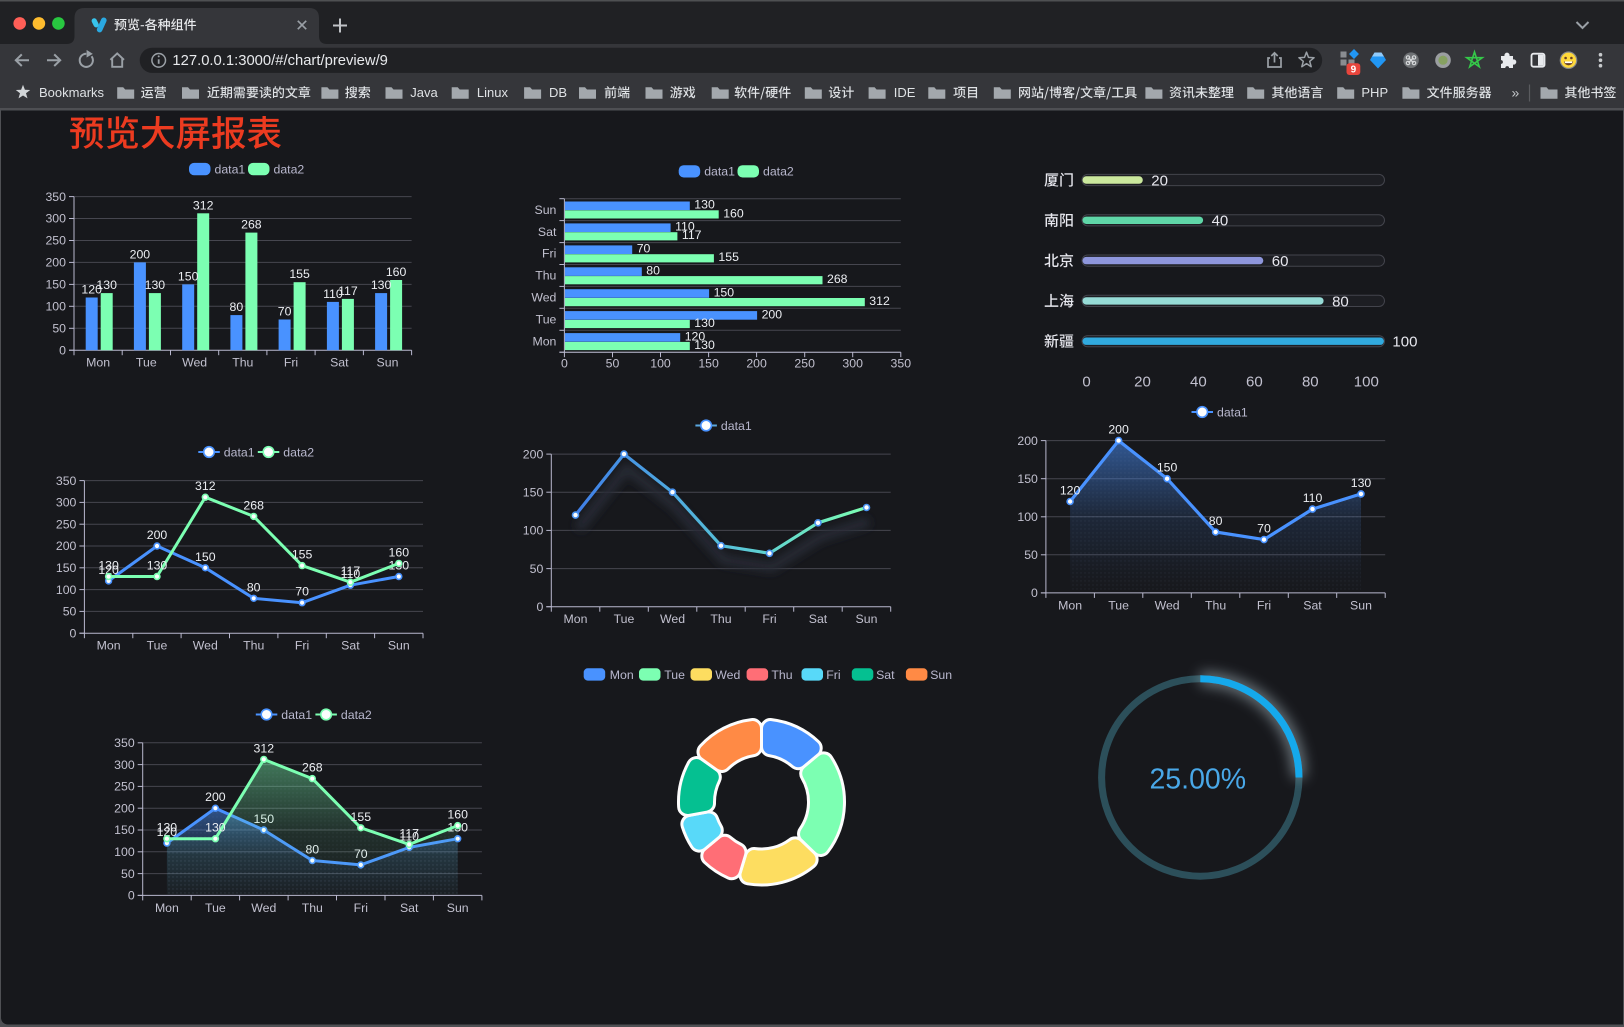 The height and width of the screenshot is (1027, 1624). I want to click on svg-text: 60, so click(1254, 382).